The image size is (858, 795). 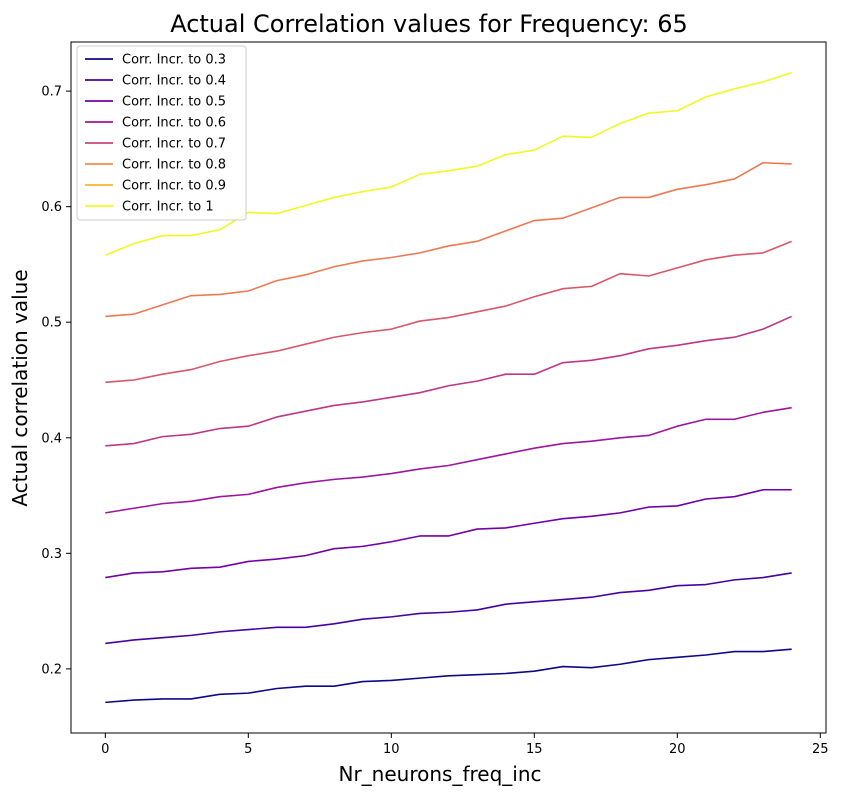 I want to click on legend-entry: Corr. Incr. to 1, so click(x=168, y=207).